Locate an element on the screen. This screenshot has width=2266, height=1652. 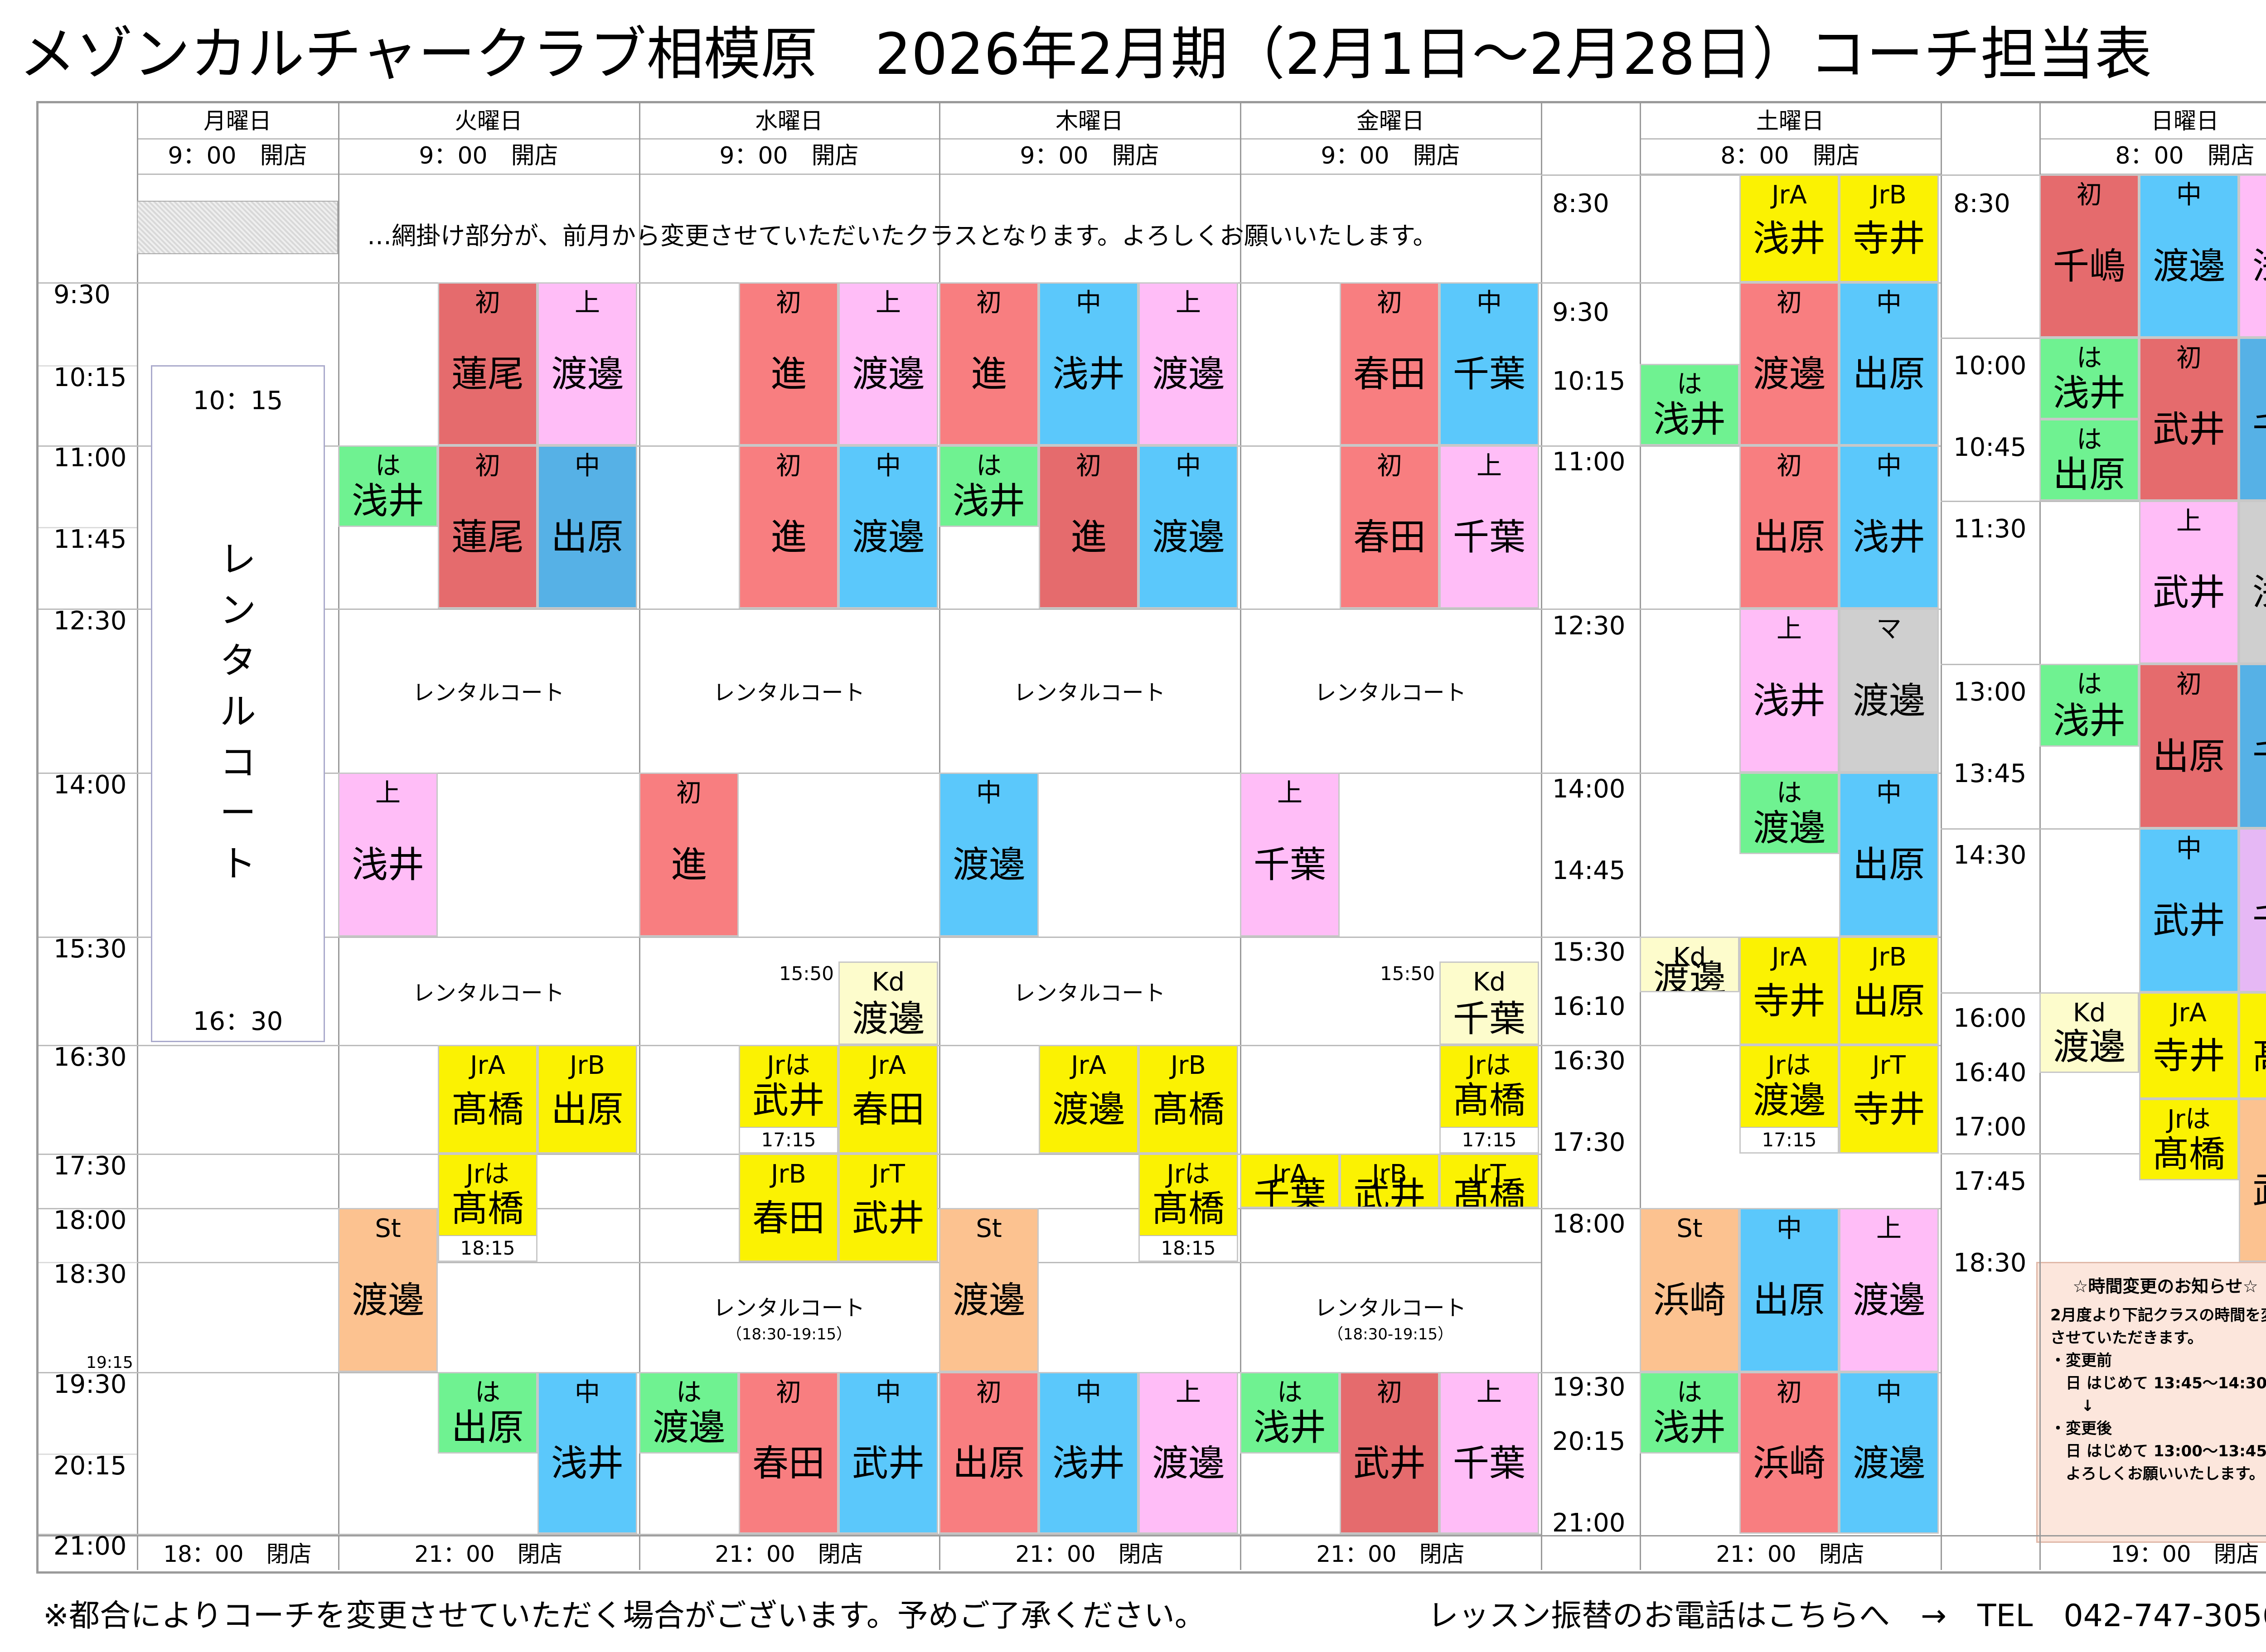
class-cell: JrA 春田 is located at coordinates (888, 1099).